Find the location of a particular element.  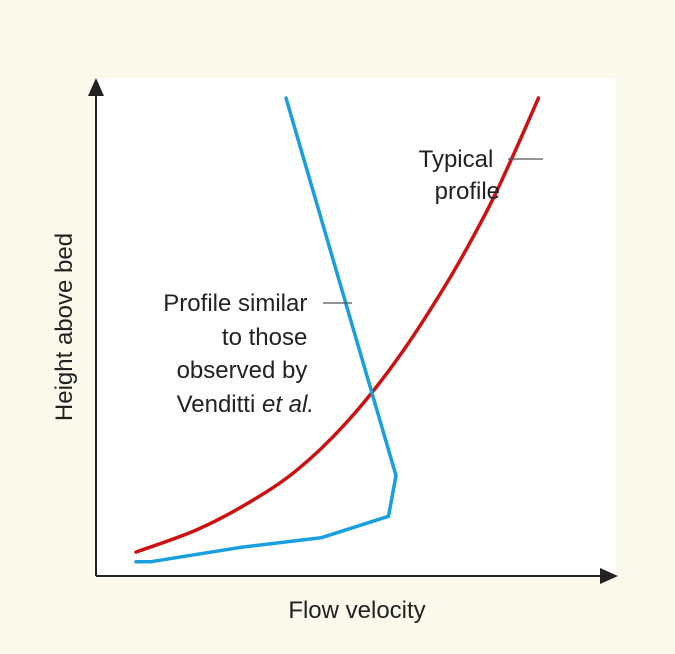

x-axis-label: Flow velocity is located at coordinates (356, 610).